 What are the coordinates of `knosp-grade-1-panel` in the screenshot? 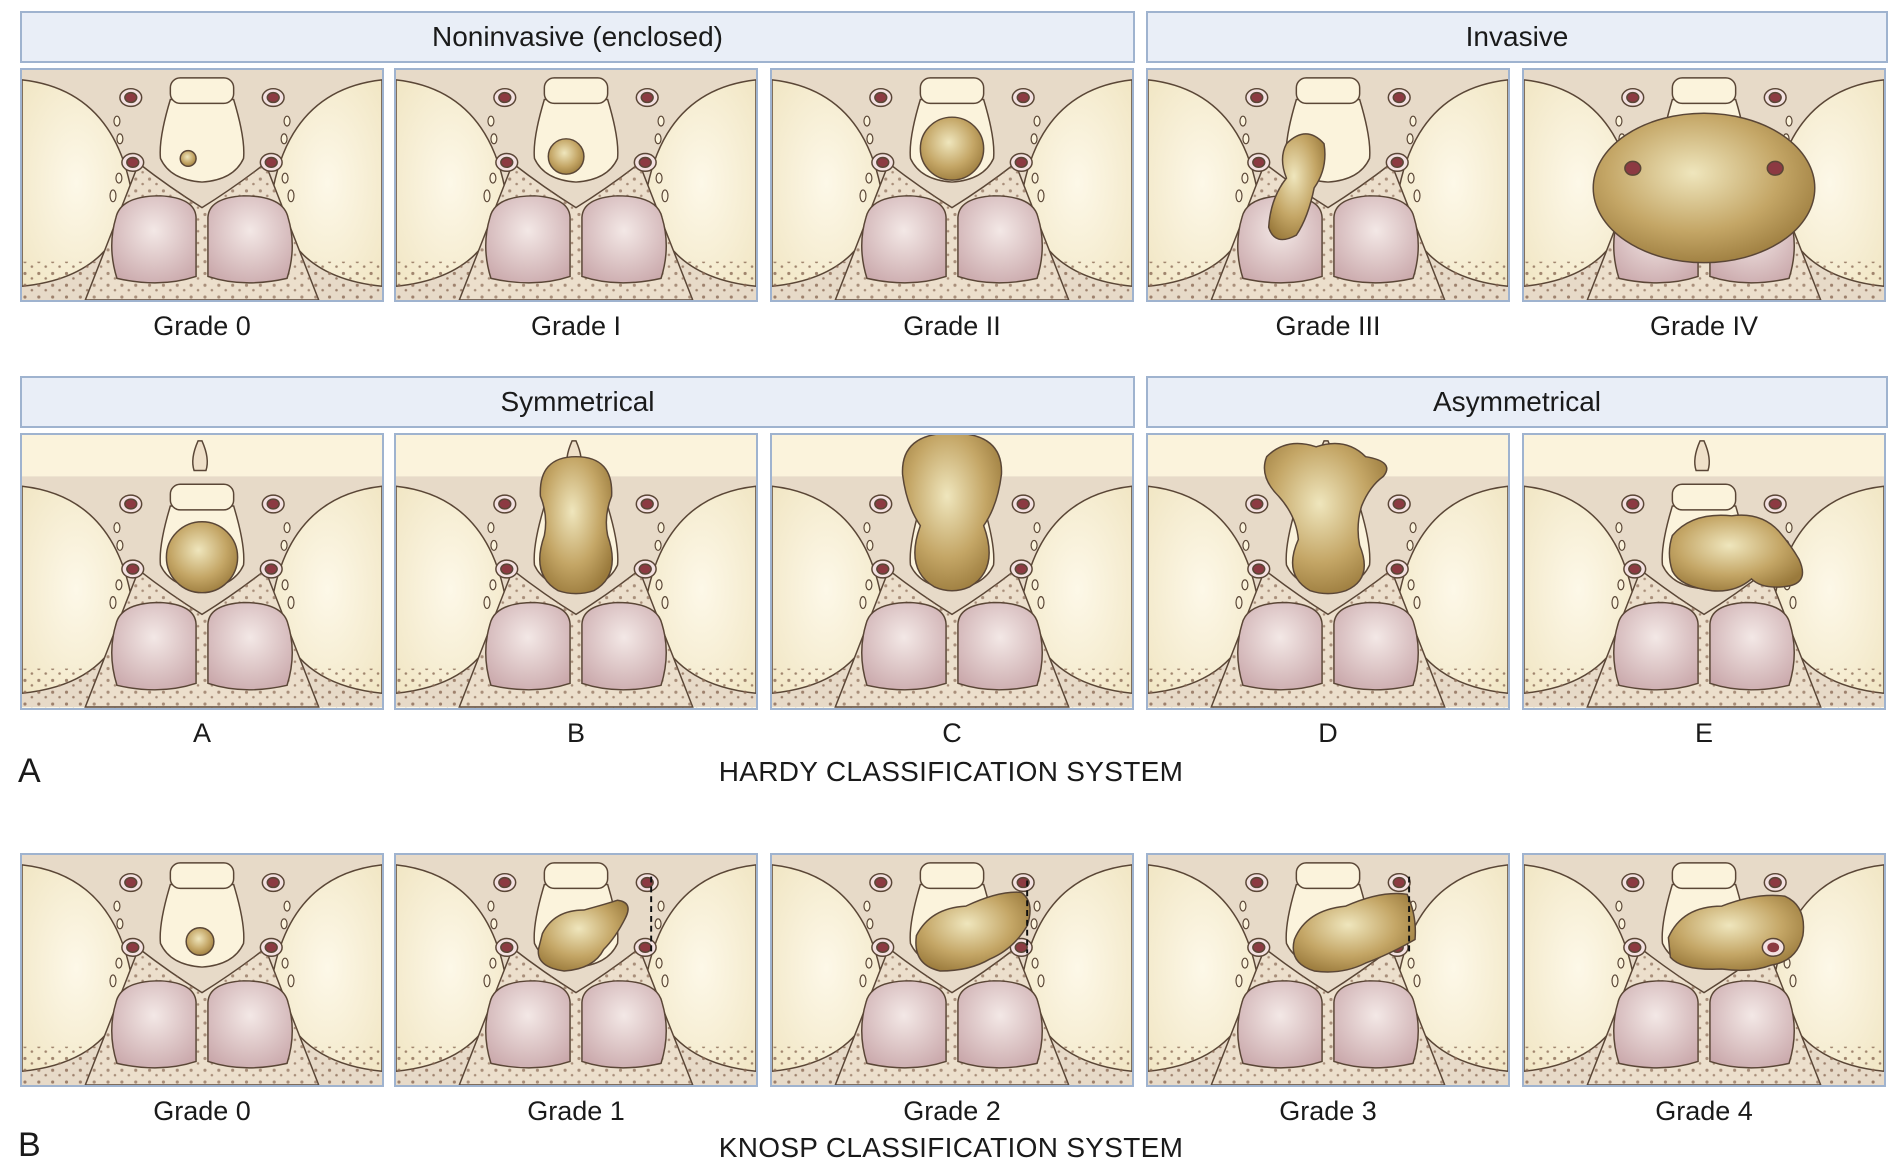 It's located at (576, 970).